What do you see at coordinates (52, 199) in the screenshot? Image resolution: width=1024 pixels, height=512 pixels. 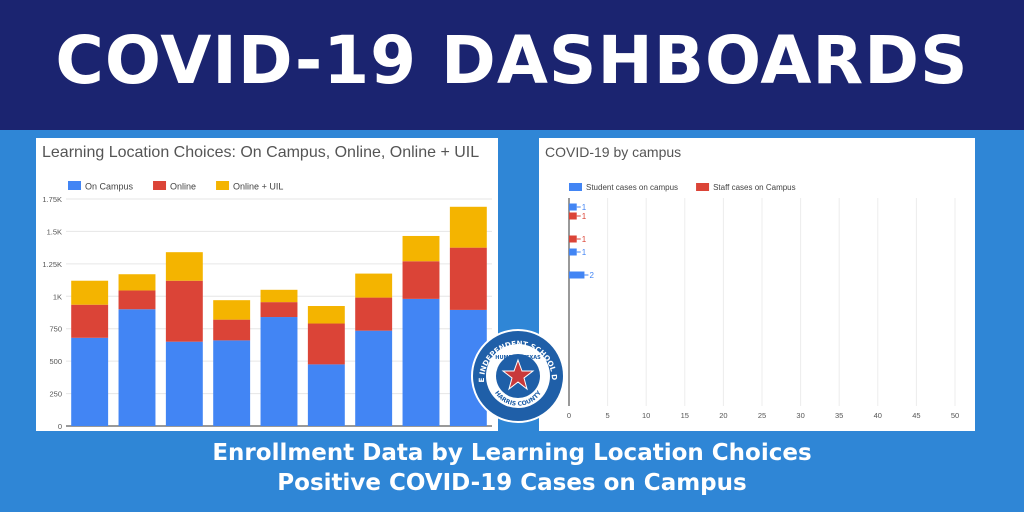 I see `y-tick-label: 1.75K` at bounding box center [52, 199].